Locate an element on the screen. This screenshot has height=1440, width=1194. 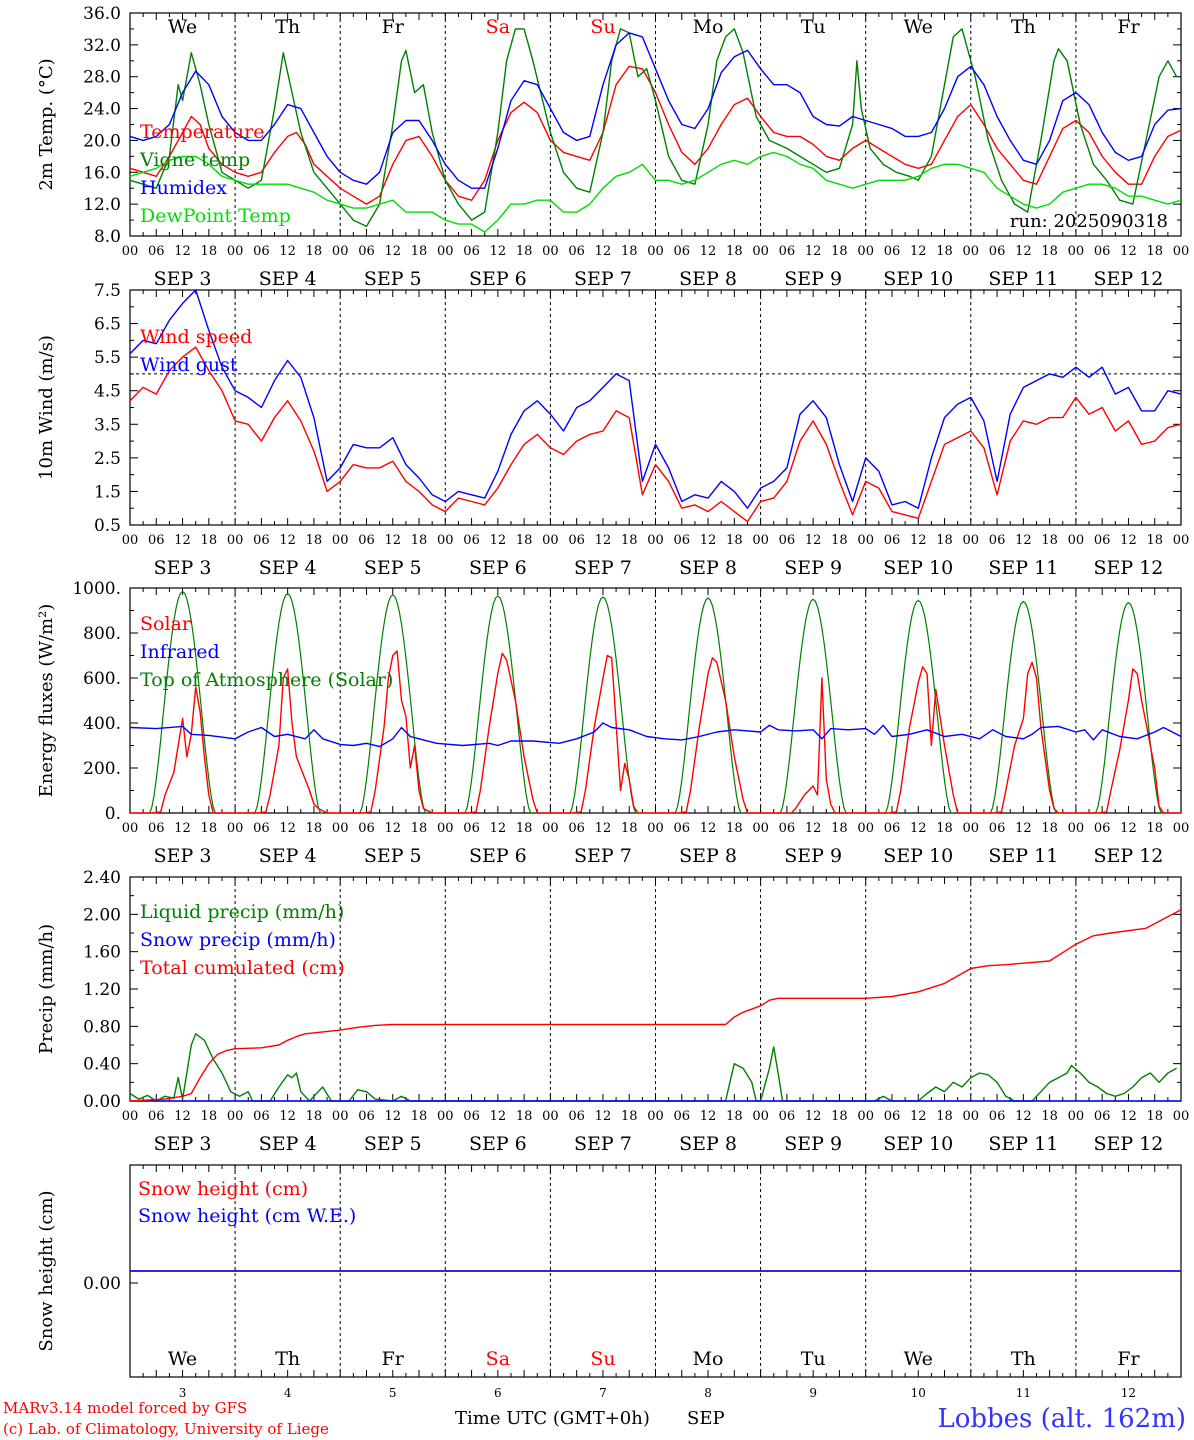
y-axis-title: Energy fluxes (W/m²) is located at coordinates (46, 701).